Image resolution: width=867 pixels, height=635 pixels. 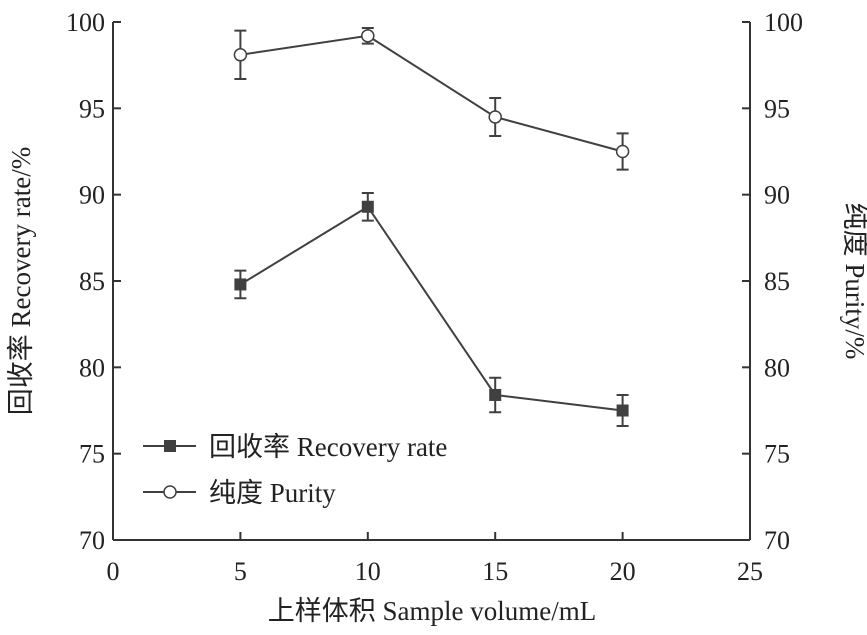 I want to click on x-tick-label: 20, so click(x=623, y=571).